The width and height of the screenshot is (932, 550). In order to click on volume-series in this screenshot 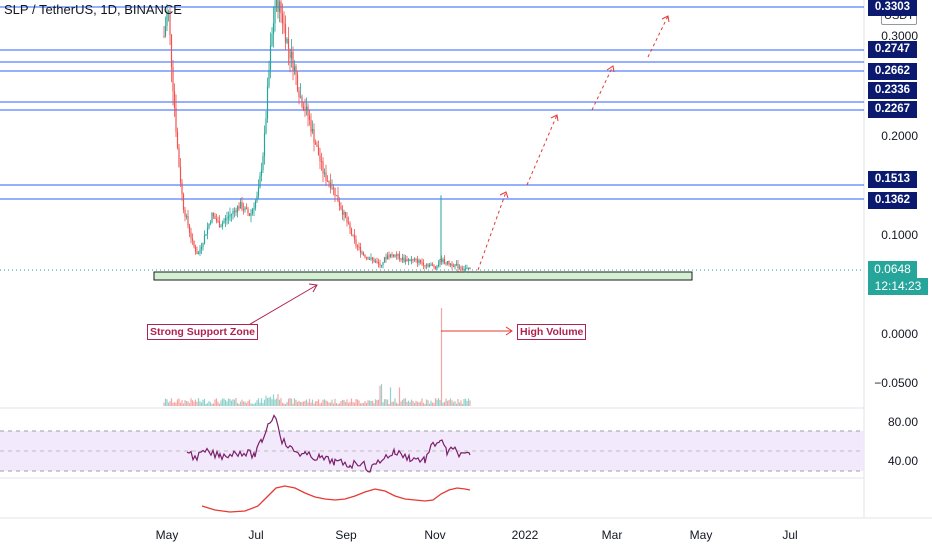, I will do `click(317, 357)`.